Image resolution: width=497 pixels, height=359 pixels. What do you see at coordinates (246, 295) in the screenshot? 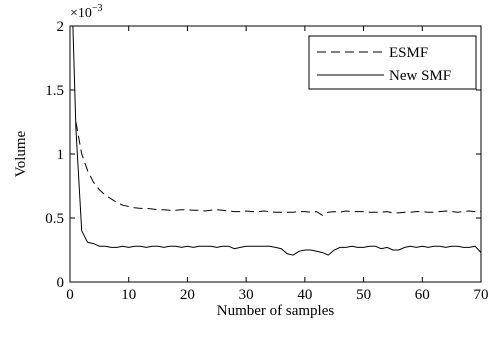
I see `x-tick-label: 30` at bounding box center [246, 295].